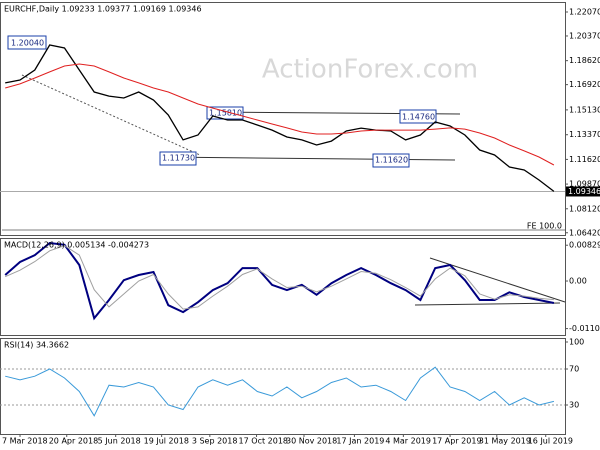 The width and height of the screenshot is (600, 450). Describe the element at coordinates (584, 159) in the screenshot. I see `y-tick-label: 1.11620` at that location.